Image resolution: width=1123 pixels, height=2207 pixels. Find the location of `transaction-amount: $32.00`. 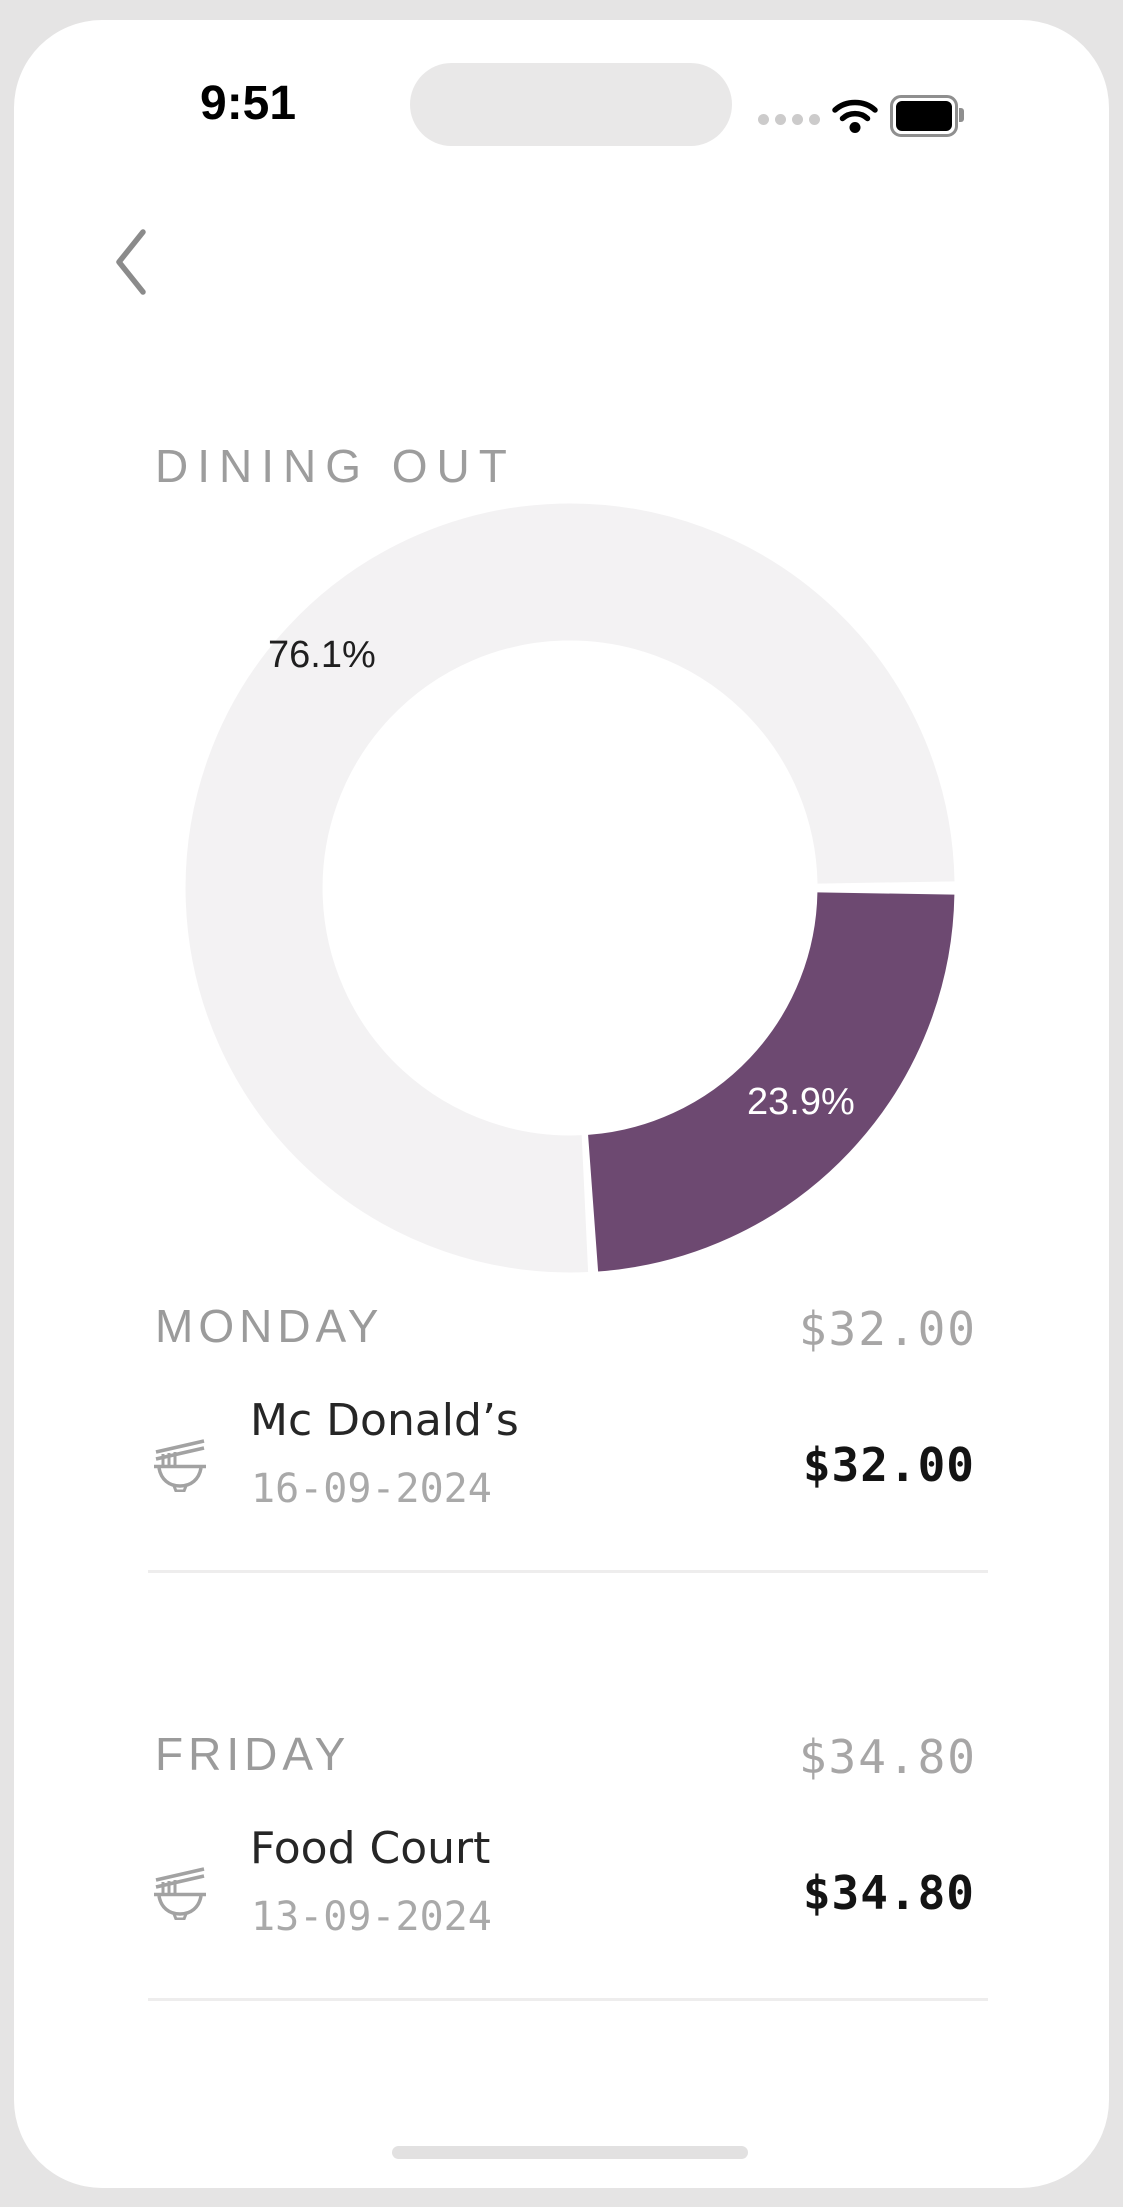

transaction-amount: $32.00 is located at coordinates (888, 1465).